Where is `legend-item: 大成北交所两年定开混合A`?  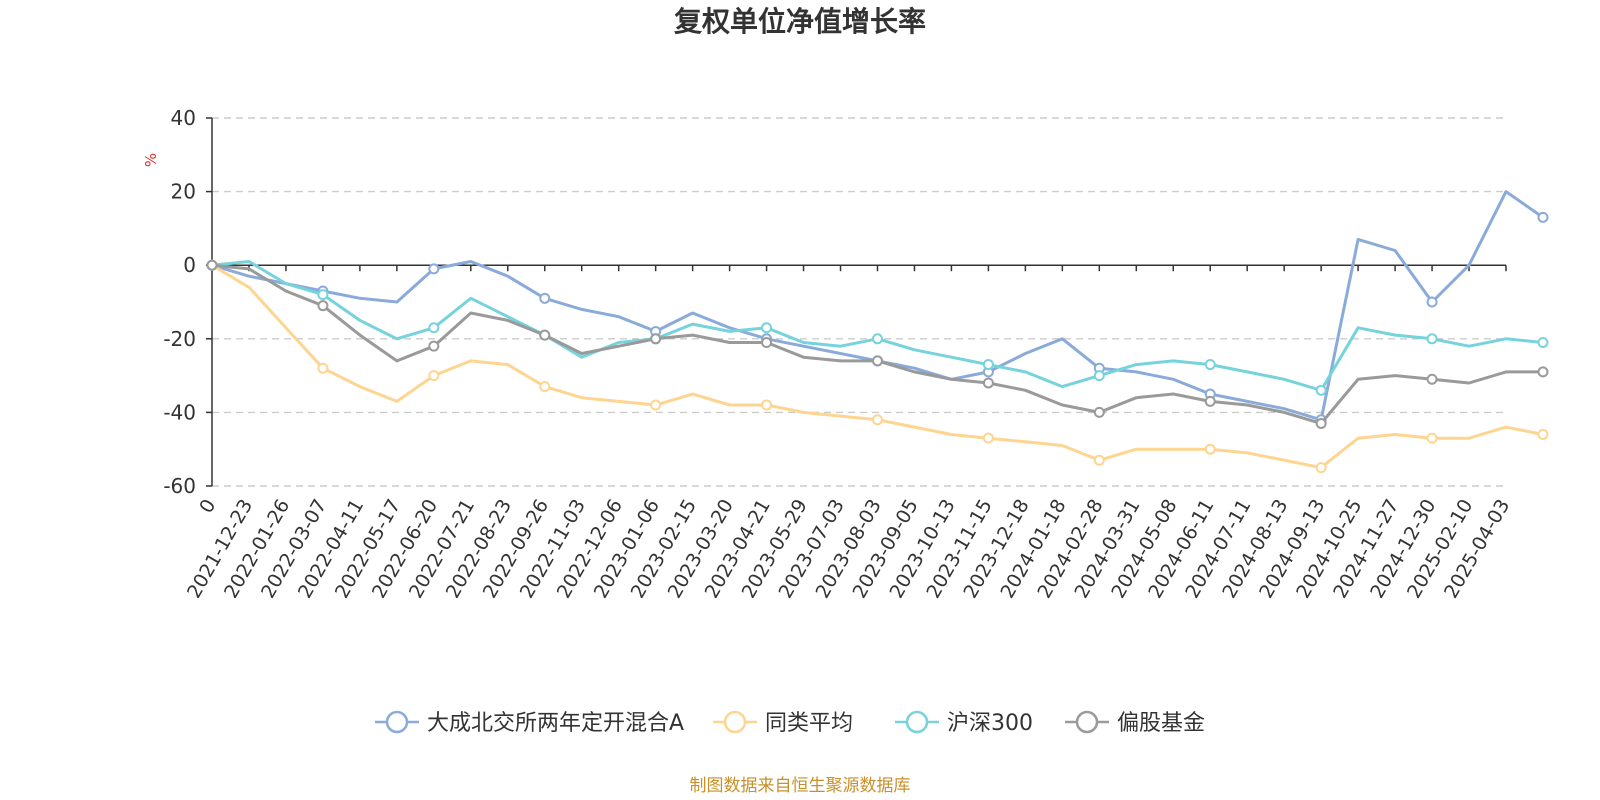 legend-item: 大成北交所两年定开混合A is located at coordinates (529, 723).